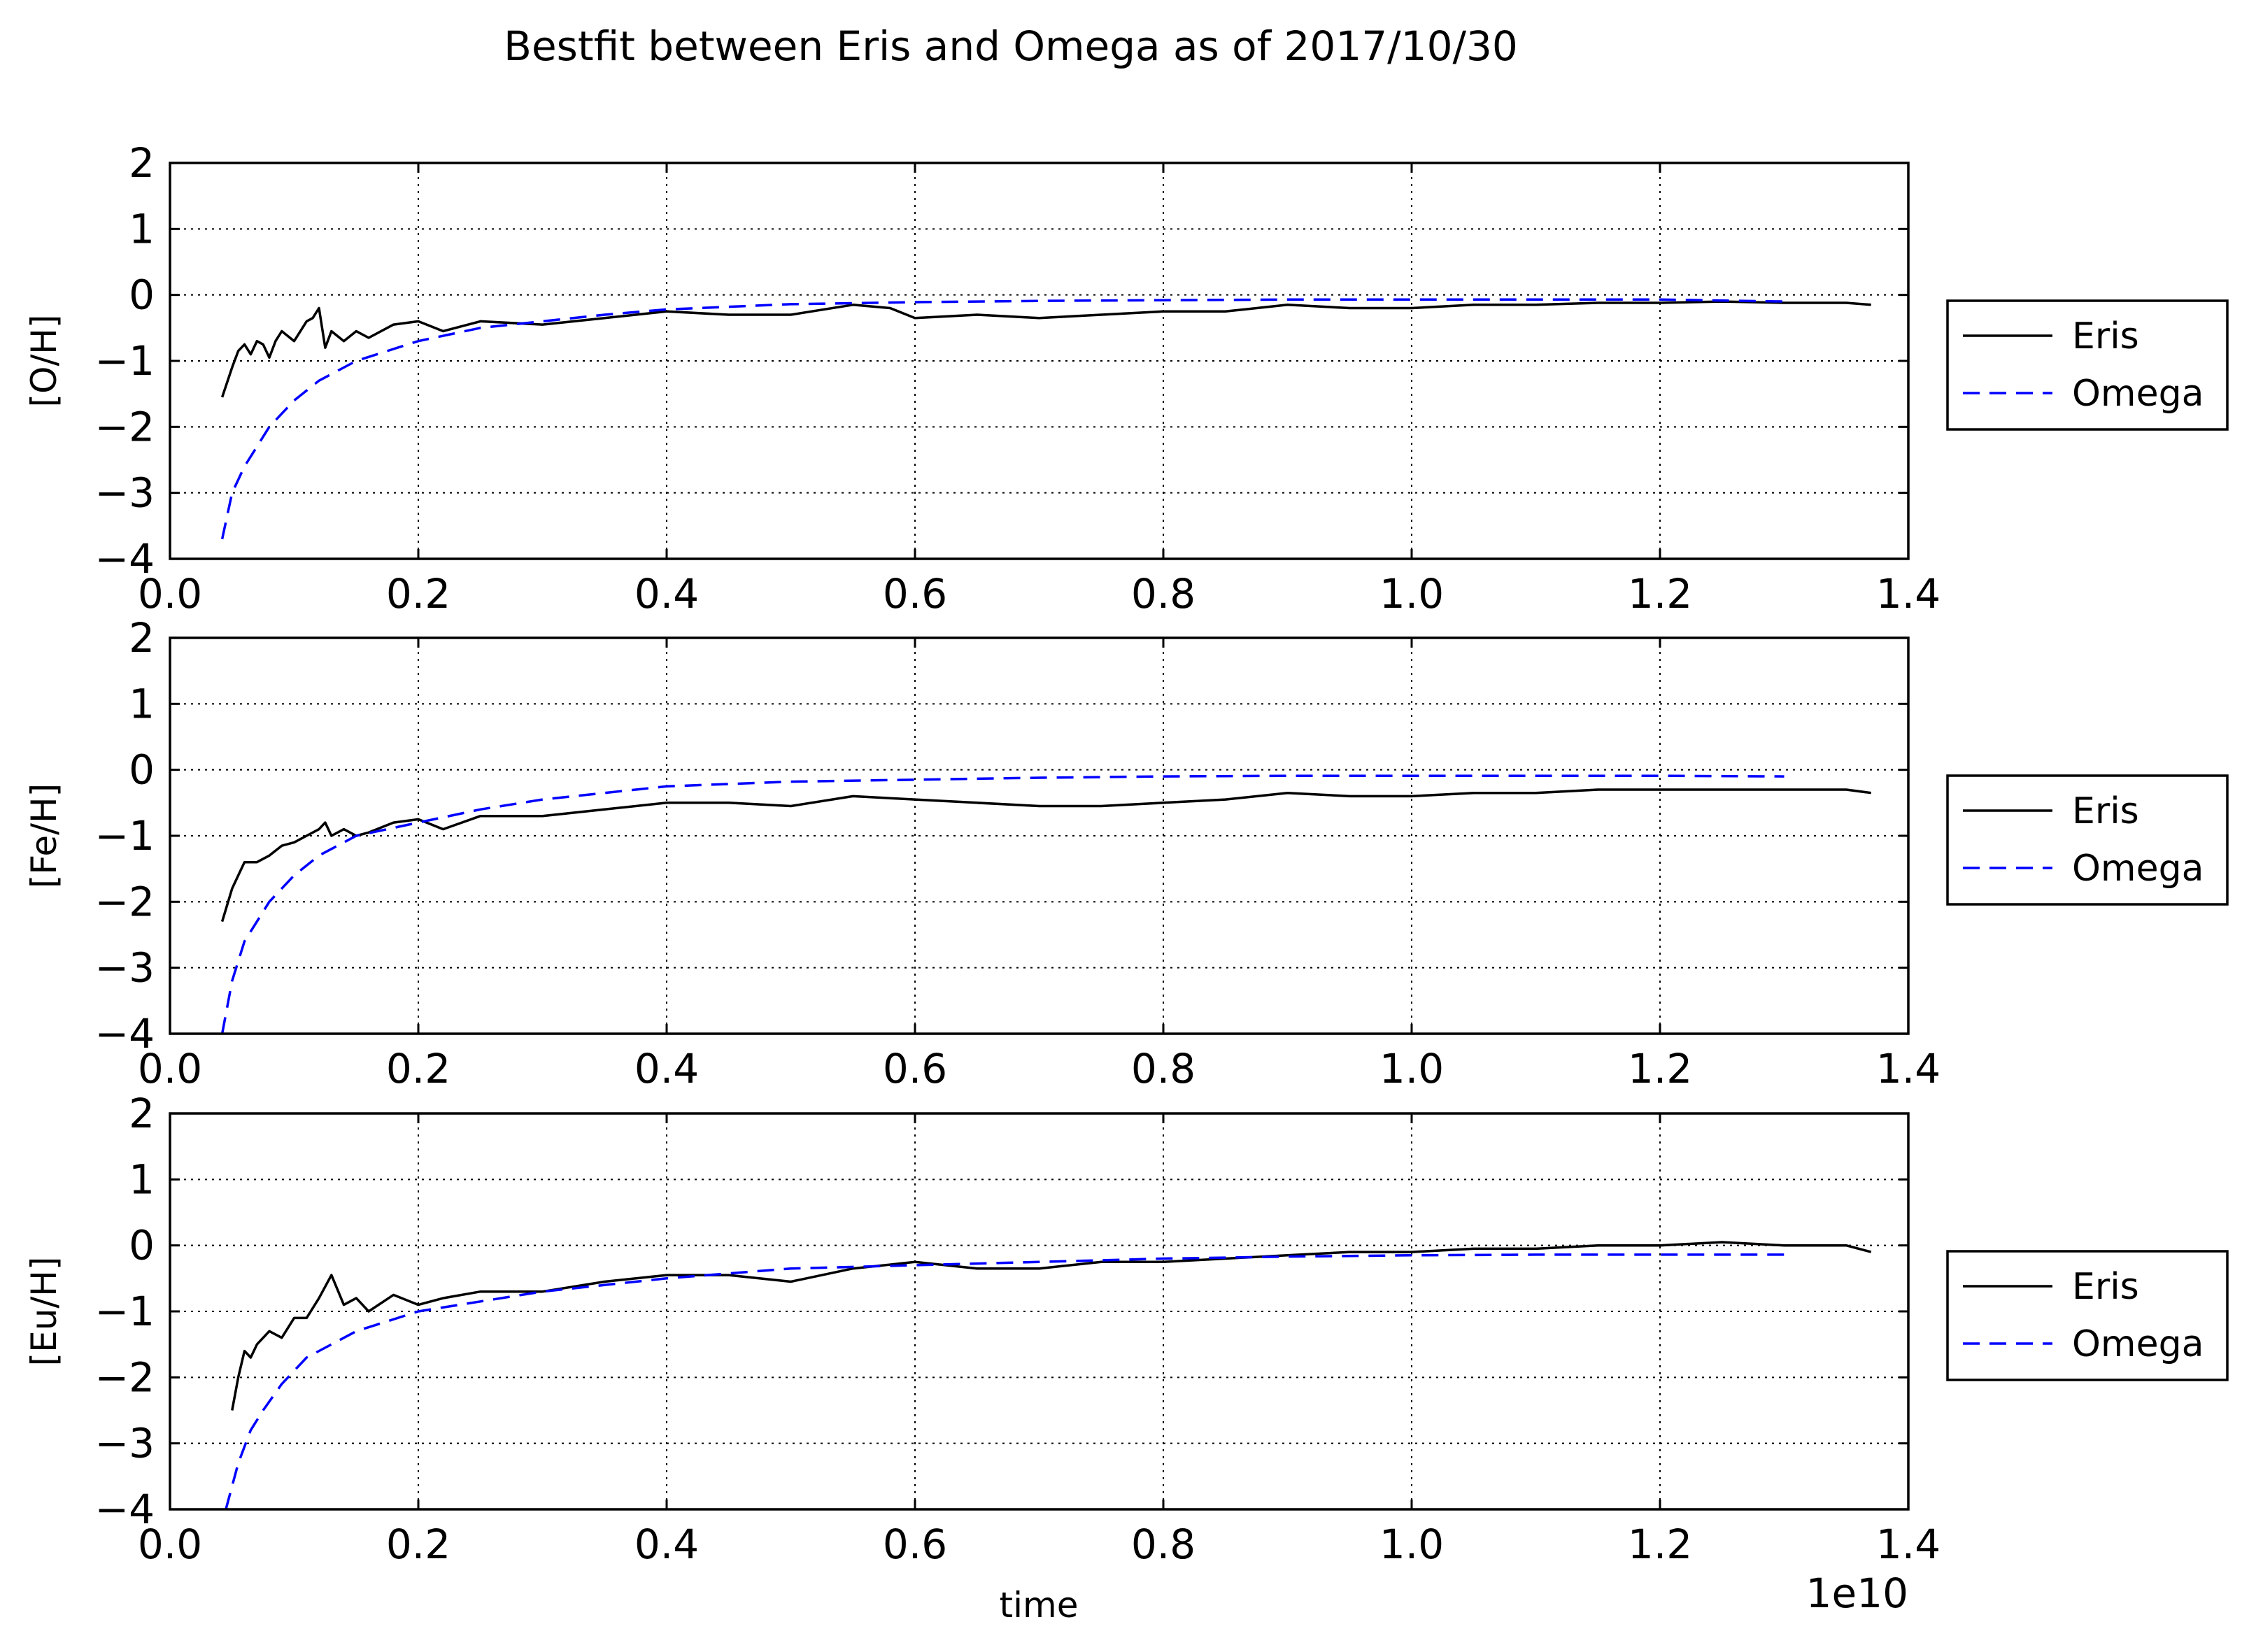  What do you see at coordinates (44, 361) in the screenshot?
I see `y-axis-label: [O/H]` at bounding box center [44, 361].